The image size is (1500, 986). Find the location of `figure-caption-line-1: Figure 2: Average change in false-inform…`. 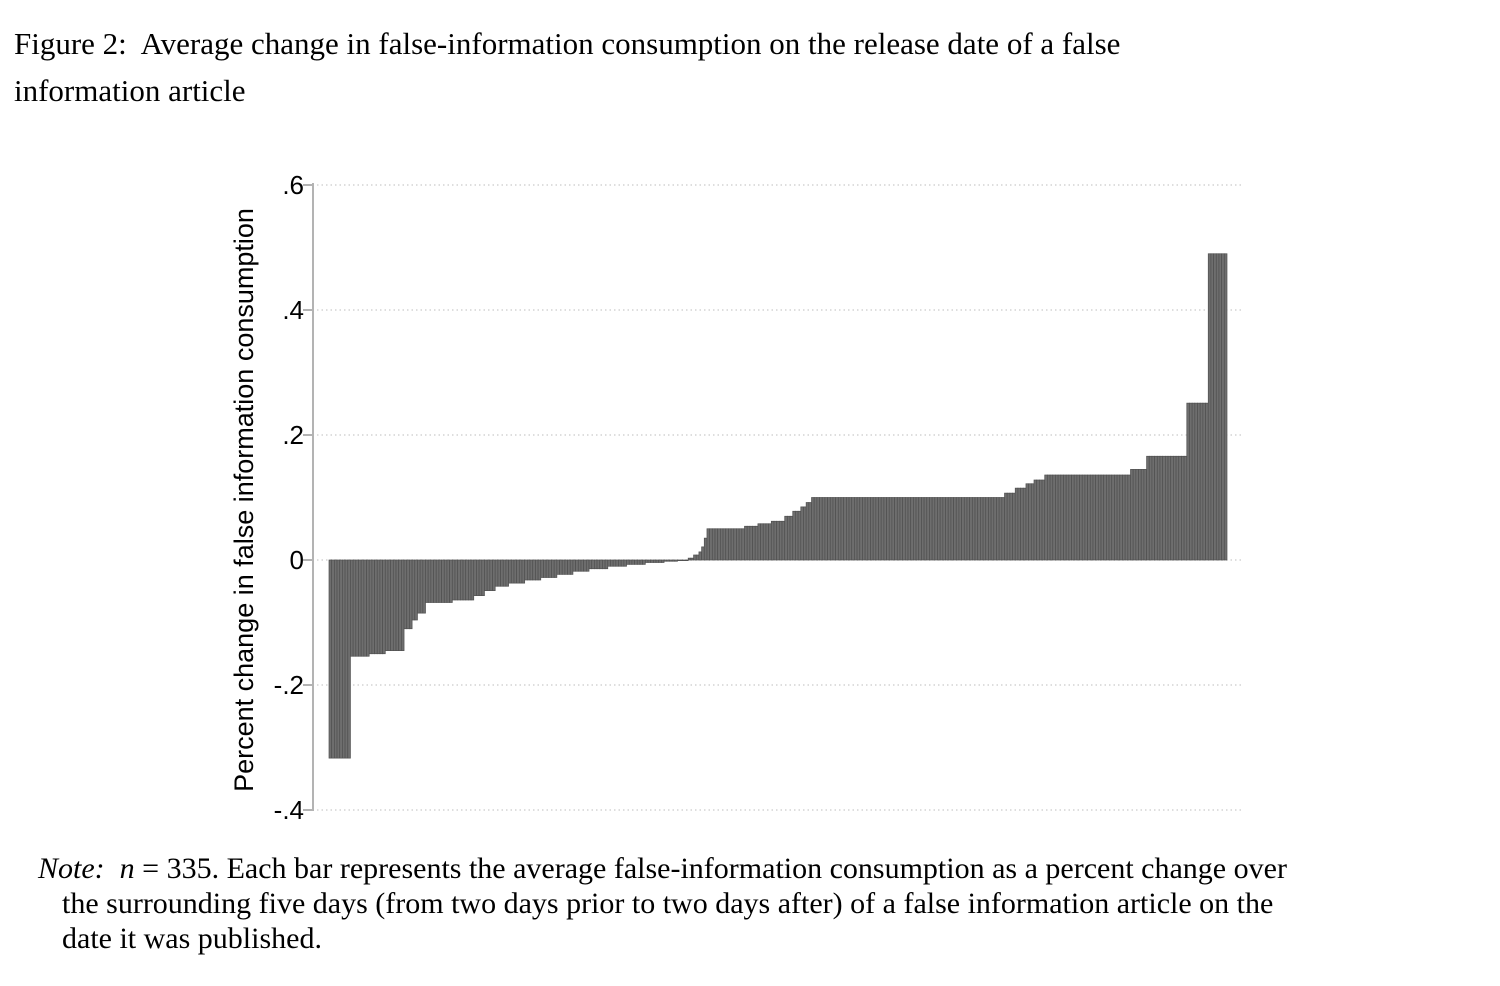

figure-caption-line-1: Figure 2: Average change in false-inform… is located at coordinates (567, 43).